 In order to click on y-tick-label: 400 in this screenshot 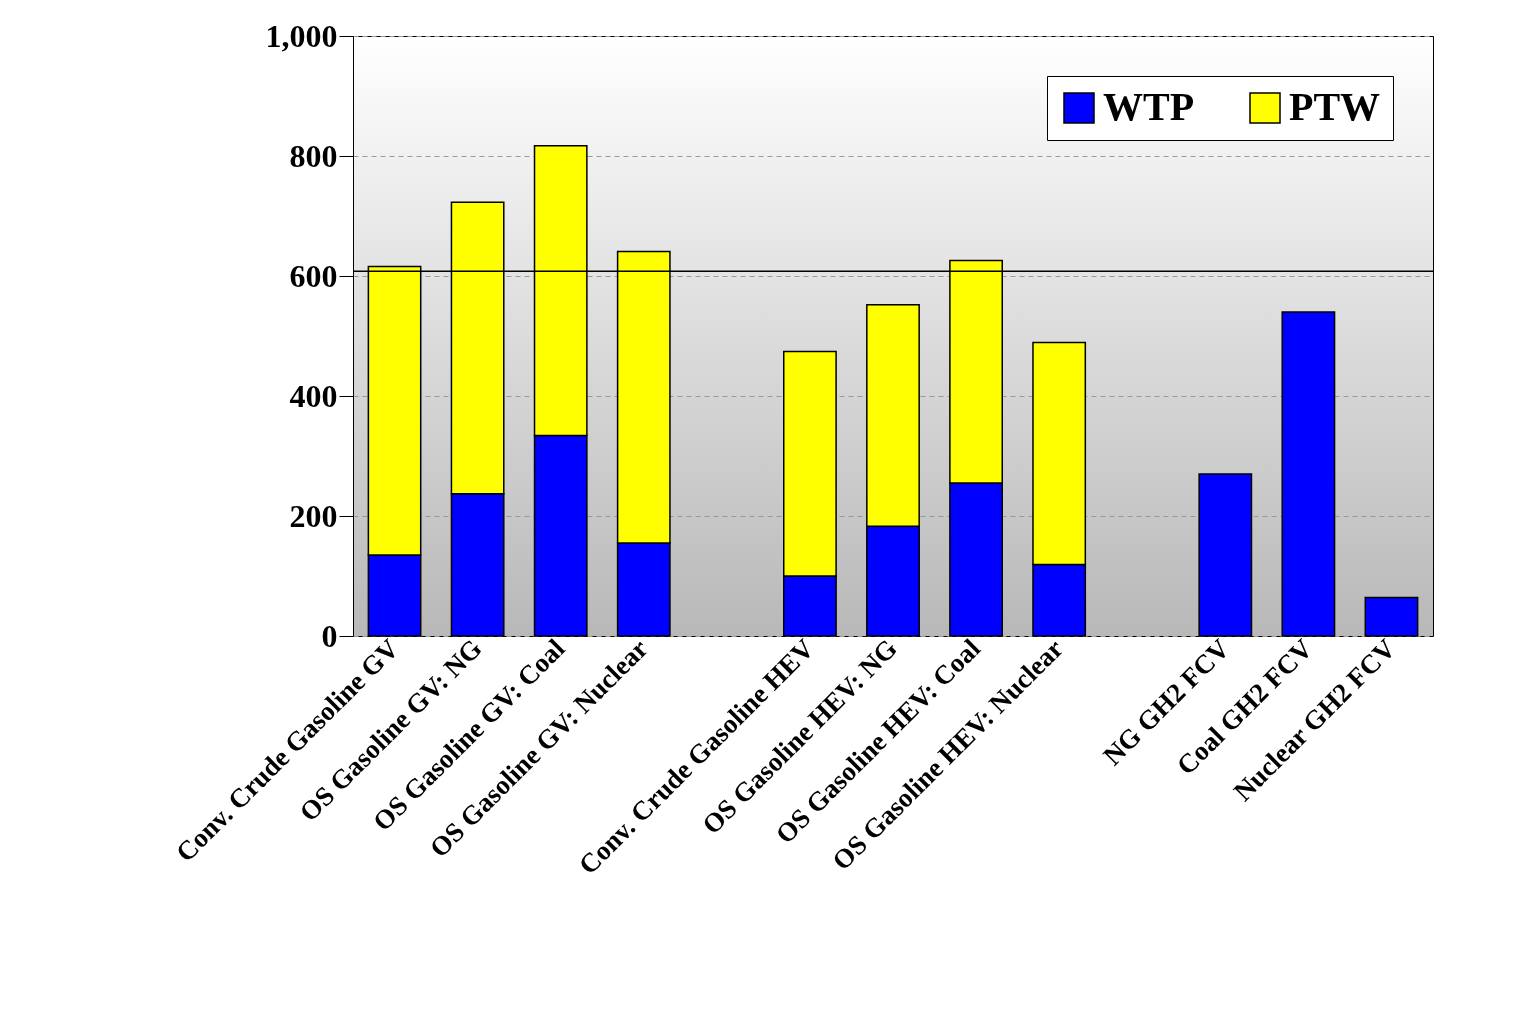, I will do `click(313, 395)`.